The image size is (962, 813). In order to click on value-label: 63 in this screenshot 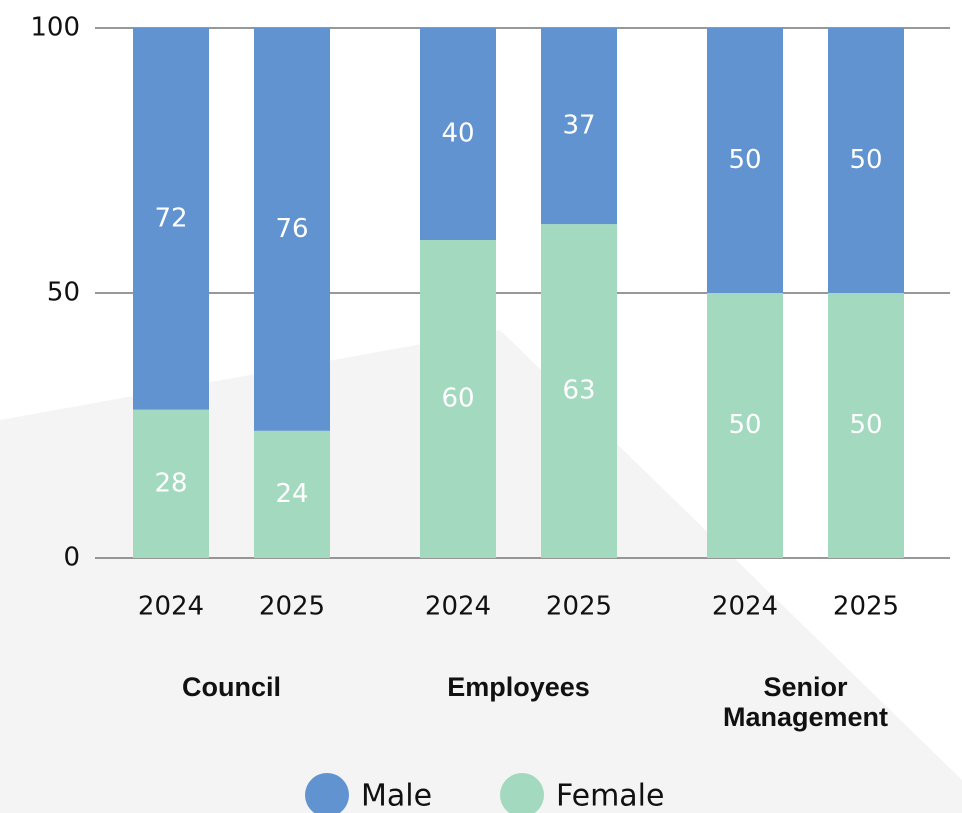, I will do `click(578, 391)`.